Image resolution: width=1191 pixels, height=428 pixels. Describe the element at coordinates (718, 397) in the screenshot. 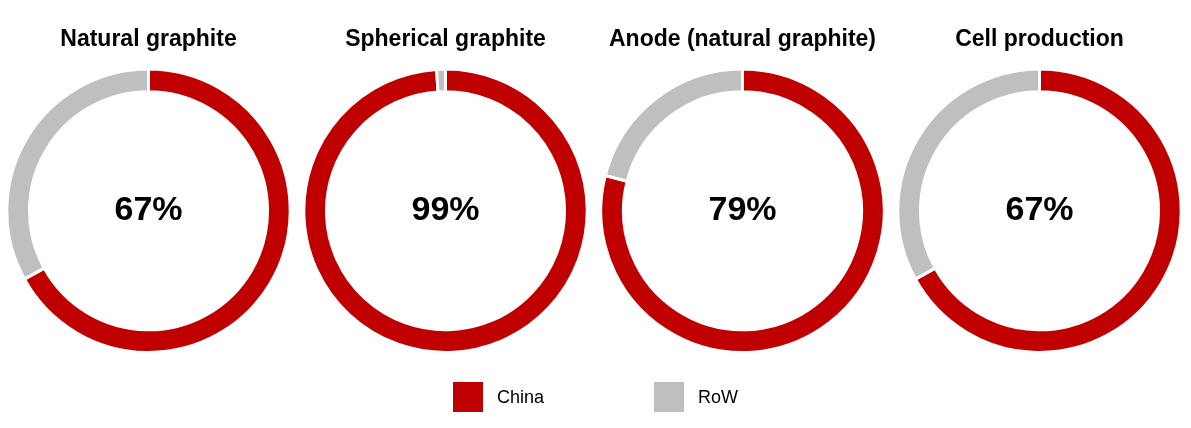

I see `legend-label: RoW` at that location.